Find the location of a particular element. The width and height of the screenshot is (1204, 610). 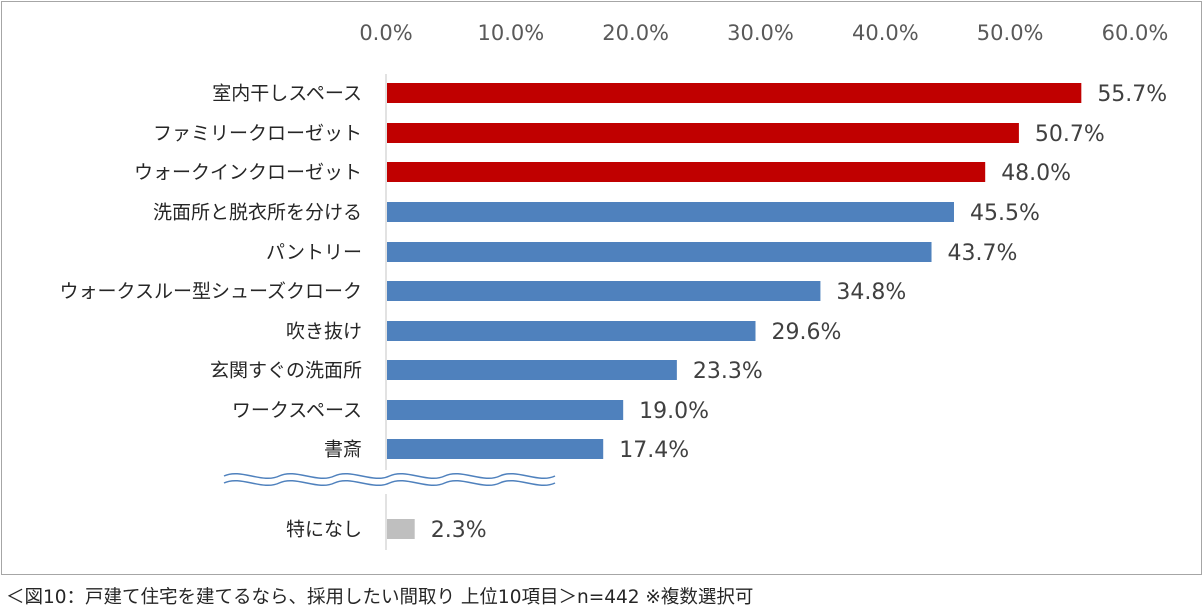

x-tick-label: 20.0% is located at coordinates (635, 33).